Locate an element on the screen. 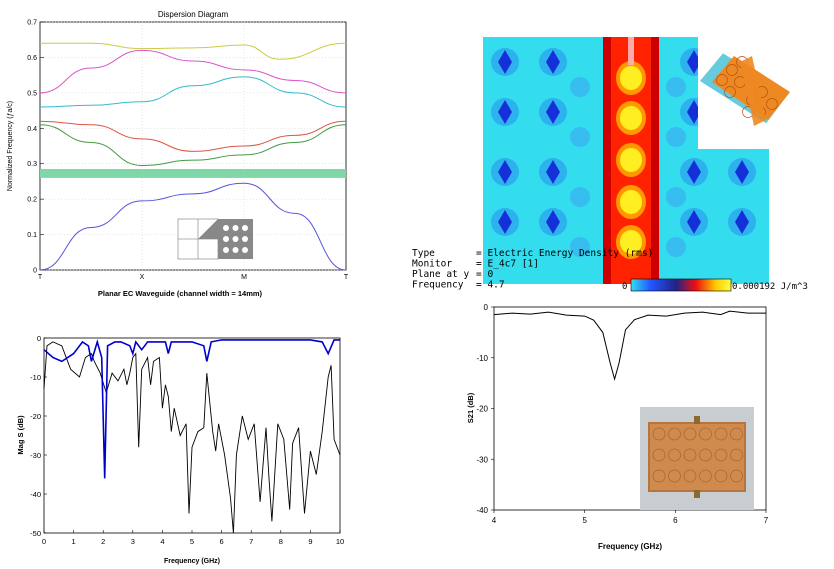 The height and width of the screenshot is (569, 834). dispersion-y-tick-label: 0.5 is located at coordinates (32, 93).